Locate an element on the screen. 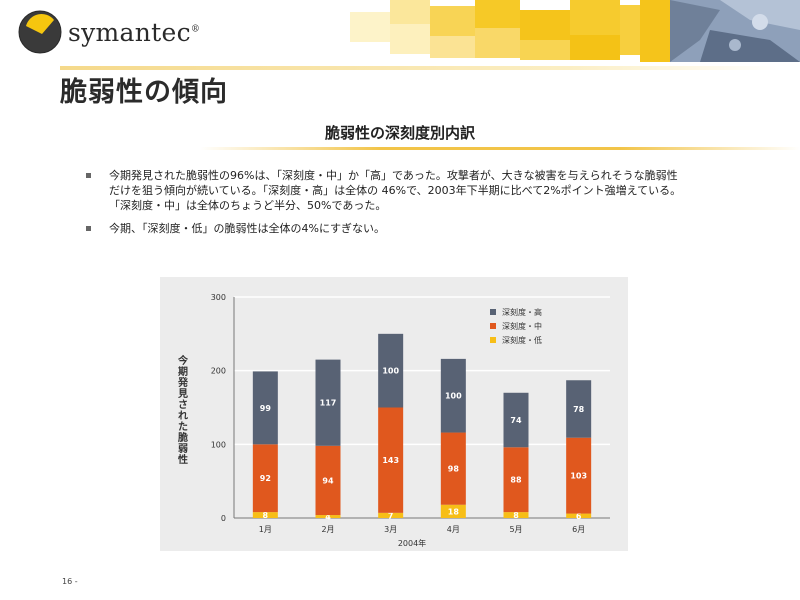 The height and width of the screenshot is (600, 800). header-photo-decoration is located at coordinates (720, 31).